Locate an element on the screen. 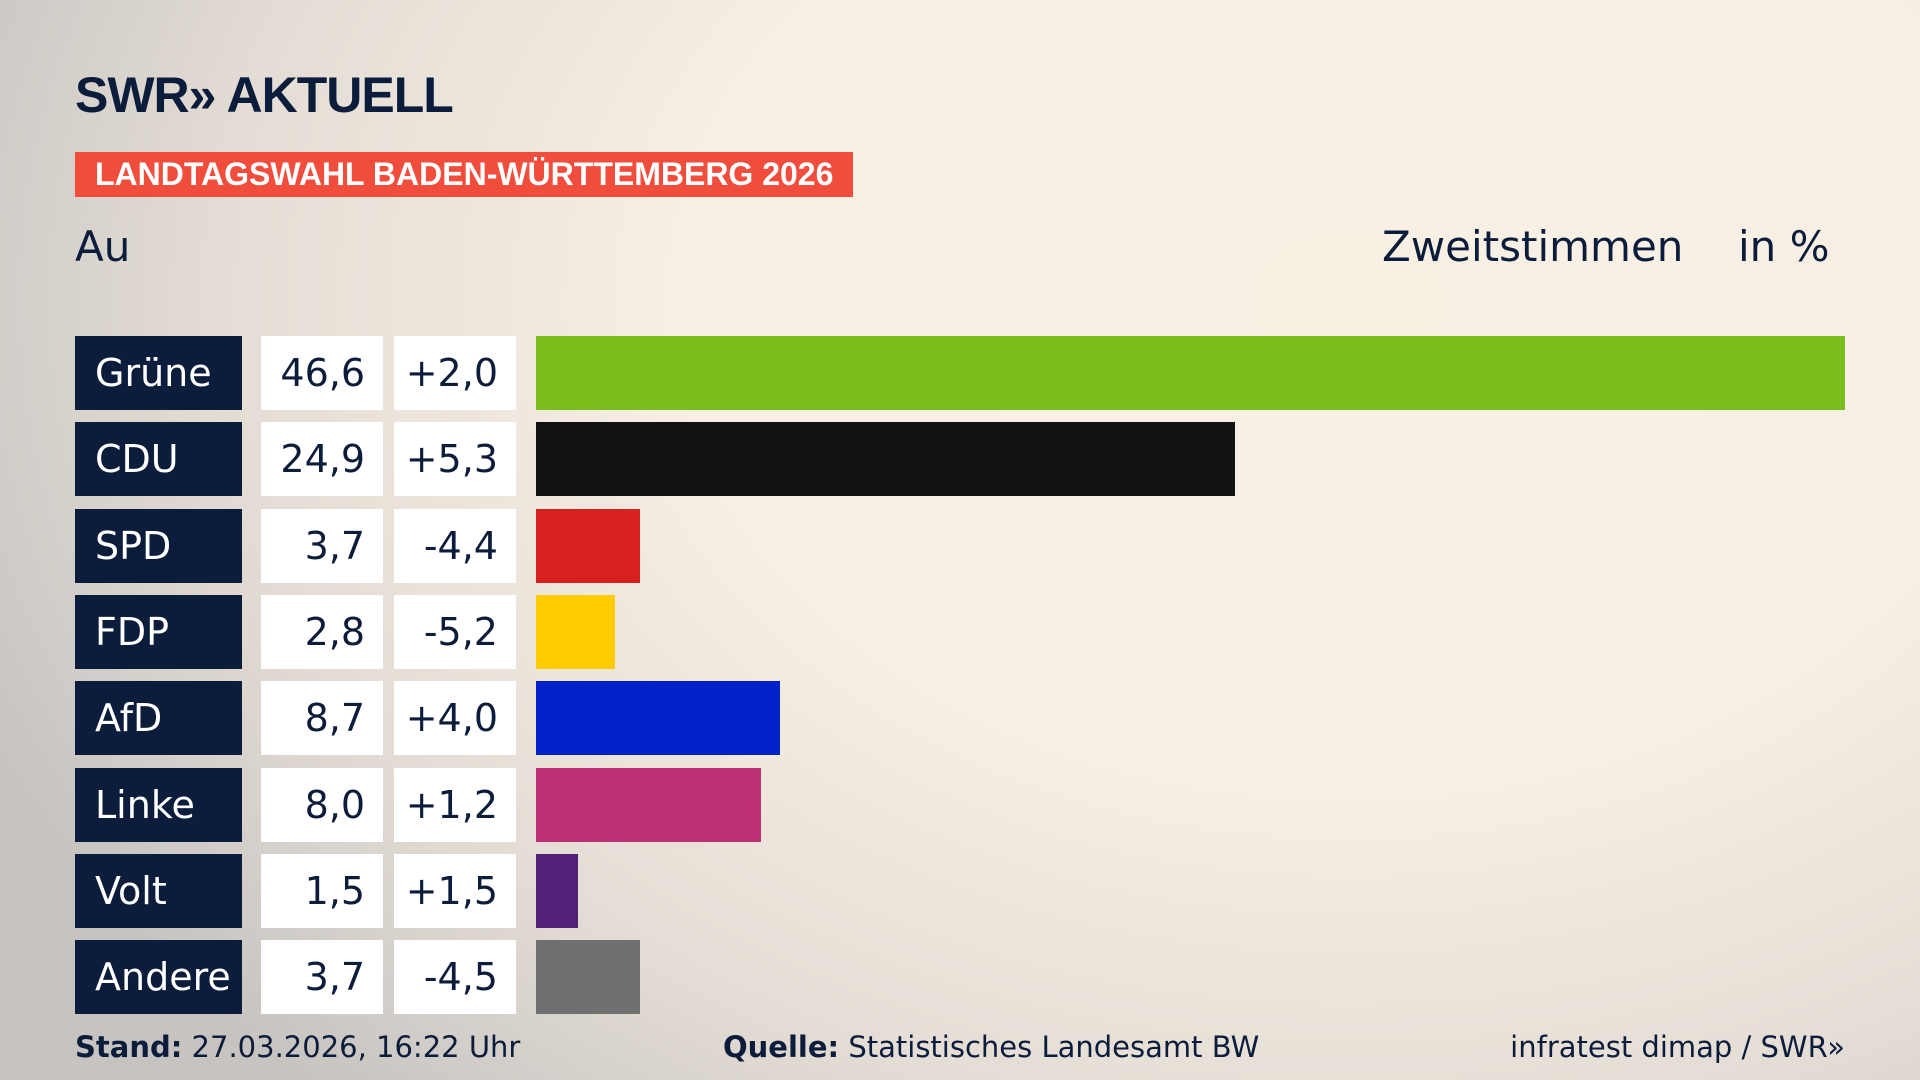 This screenshot has height=1080, width=1920. source: Quelle: Statistisches Landesamt BW is located at coordinates (991, 1047).